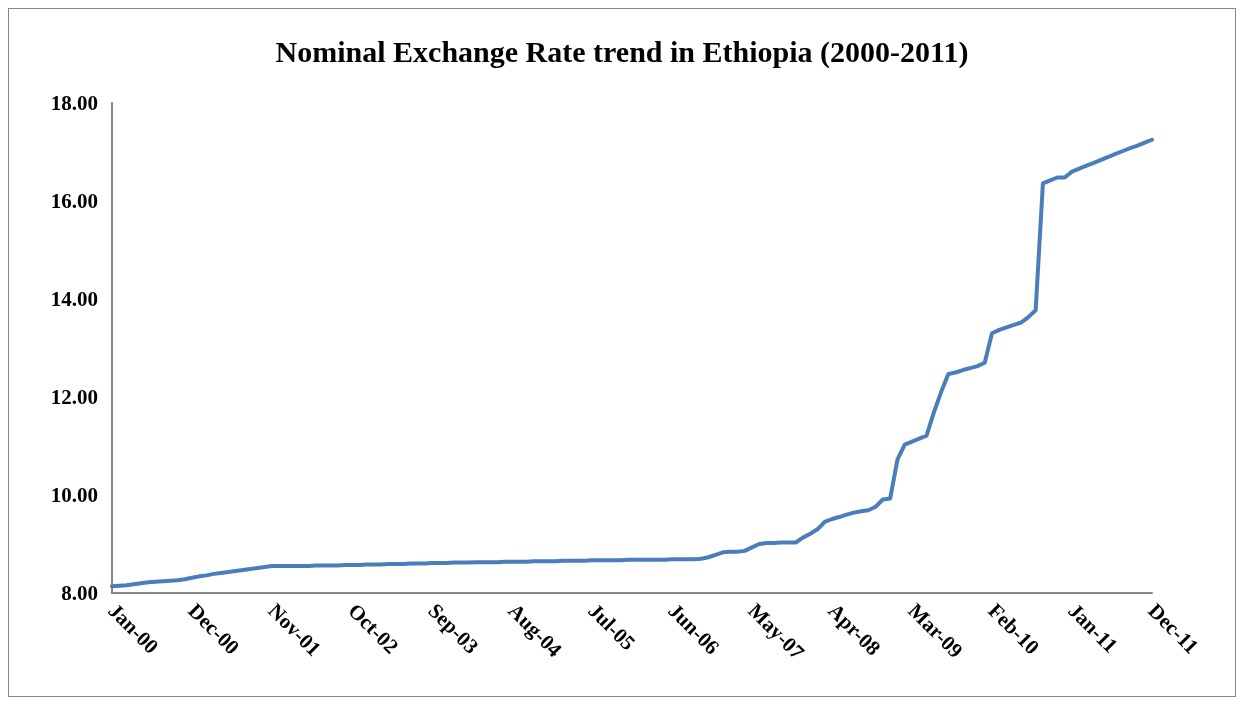 The image size is (1244, 705). I want to click on y-tick-label: 16.00, so click(74, 201).